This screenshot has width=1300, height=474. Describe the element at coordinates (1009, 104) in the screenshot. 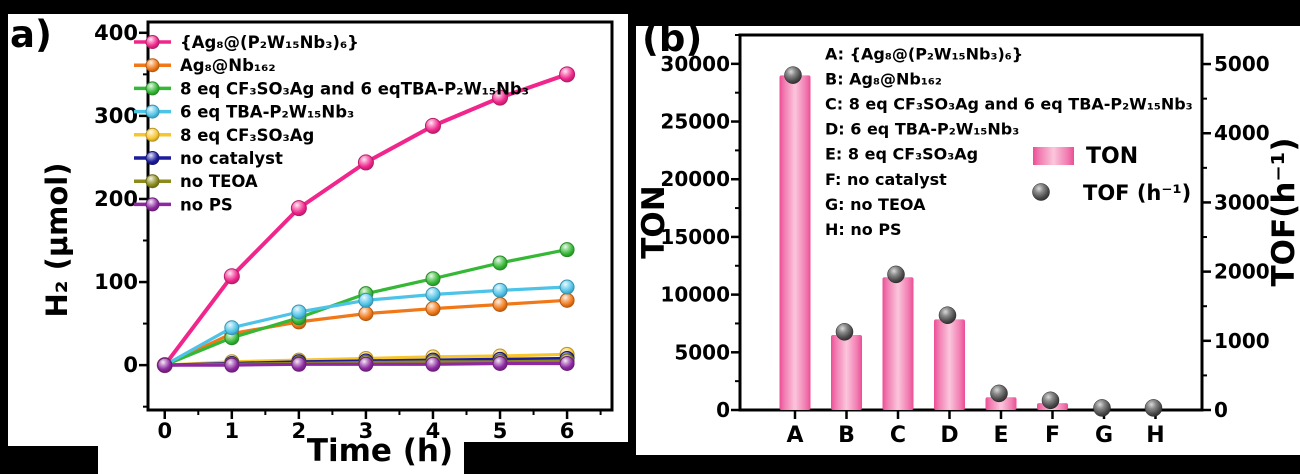

I see `annotation-line: C: 8 eq CF₃SO₃Ag and 6 eq TBA-P₂W₁₅Nb₃` at that location.